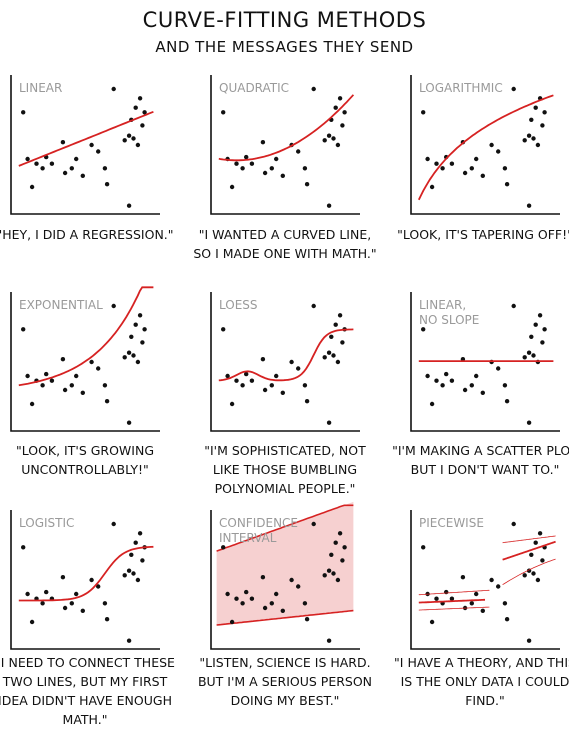  What do you see at coordinates (47, 523) in the screenshot?
I see `panel-label: Logistic` at bounding box center [47, 523].